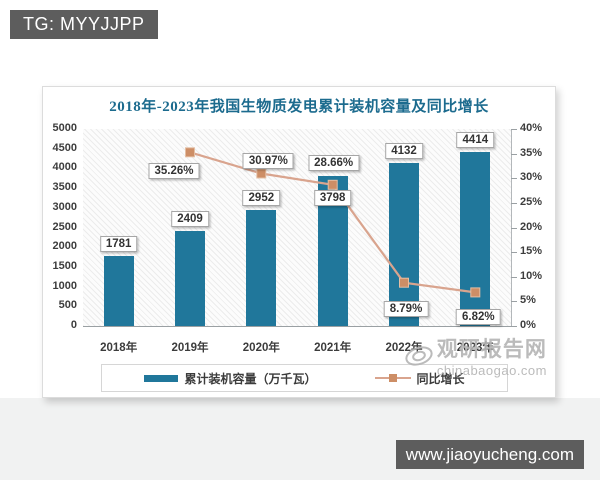 Image resolution: width=600 pixels, height=480 pixels. I want to click on x-axis-label: 2021年, so click(333, 348).